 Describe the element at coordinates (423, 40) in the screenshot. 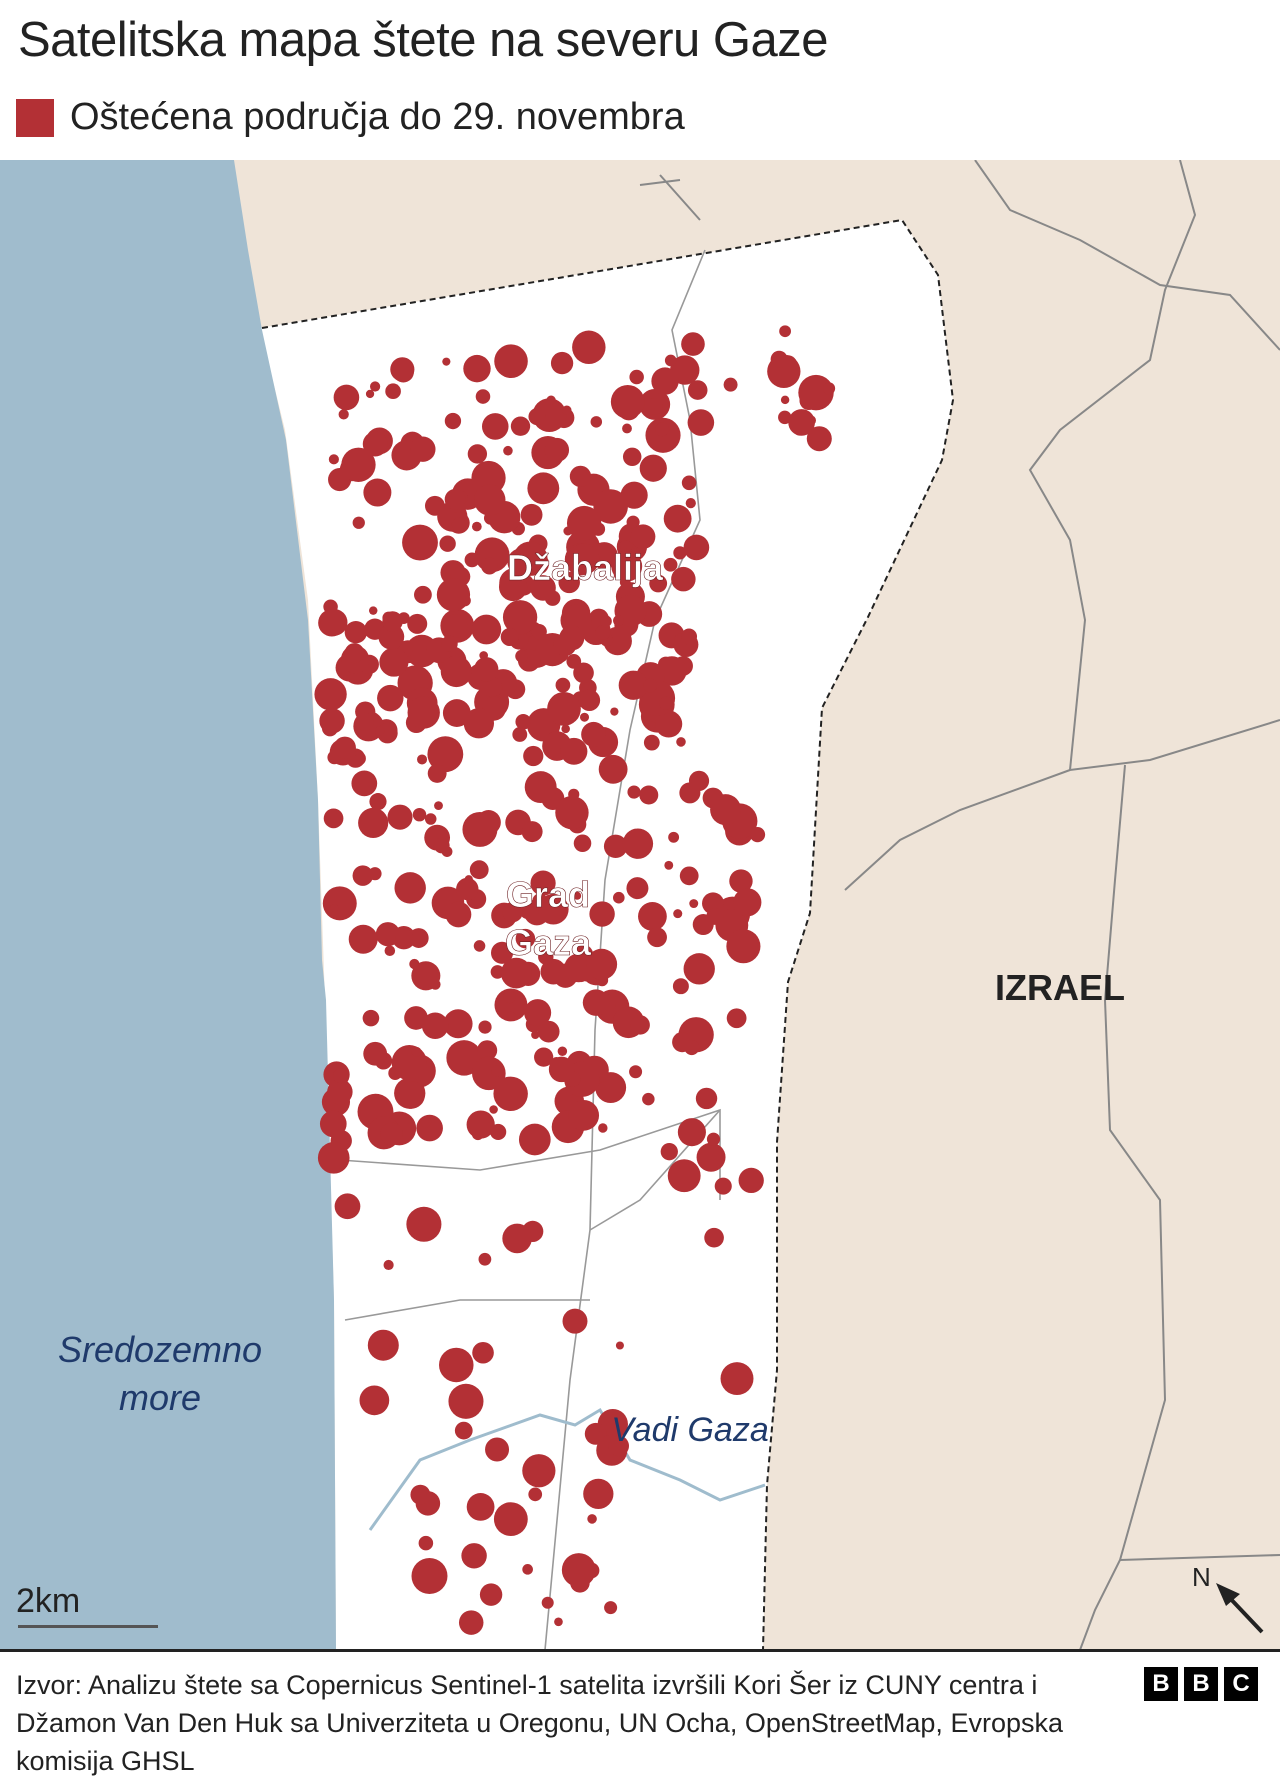

I see `map-title: Satelitska mapa štete na severu Gaze` at that location.